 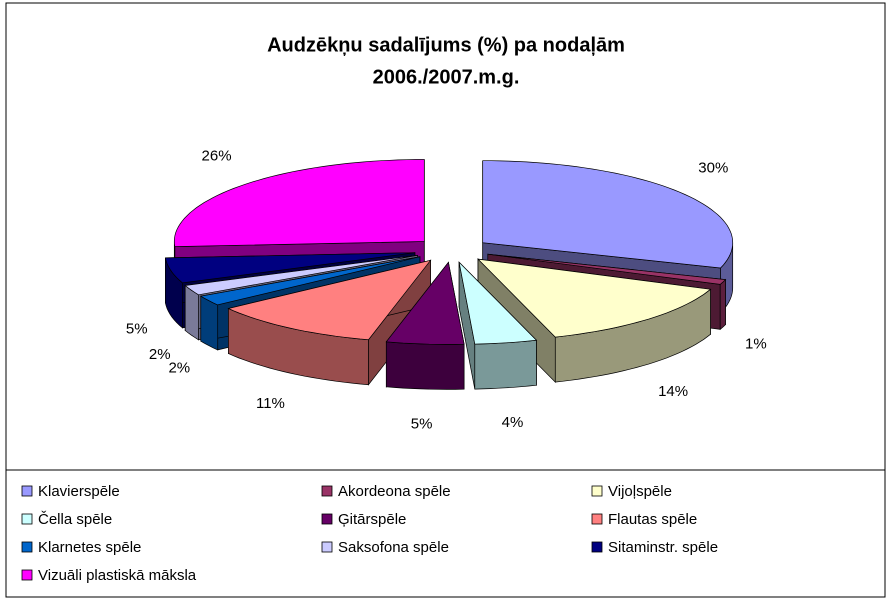 I want to click on legend-label: Flautas spēle, so click(x=652, y=519).